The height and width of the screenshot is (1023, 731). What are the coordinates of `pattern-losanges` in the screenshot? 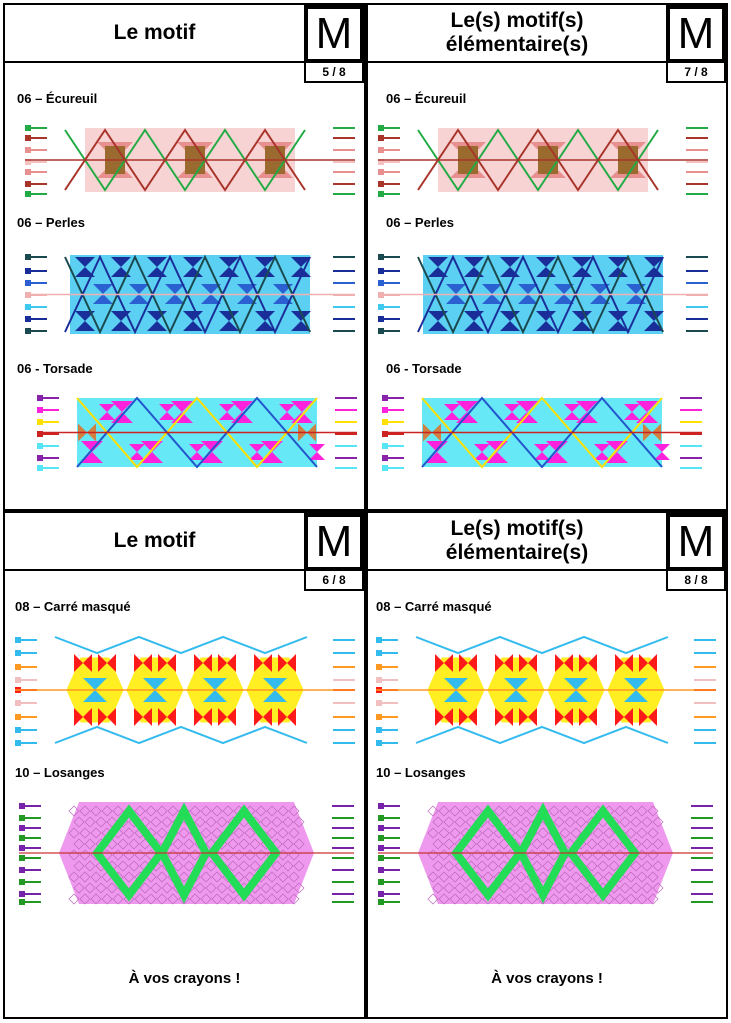 It's located at (545, 853).